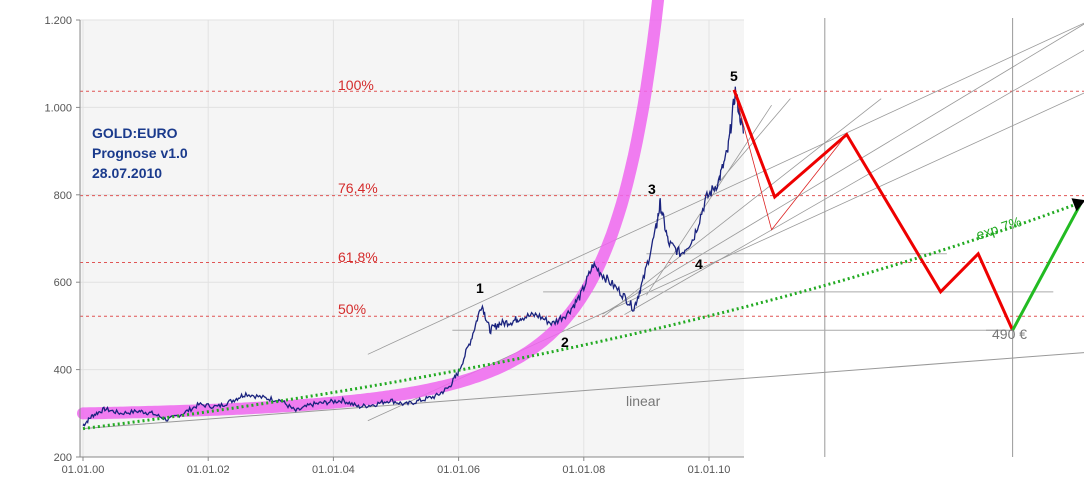 The height and width of the screenshot is (500, 1084). Describe the element at coordinates (998, 228) in the screenshot. I see `exp-trend-label: exp 7%` at that location.